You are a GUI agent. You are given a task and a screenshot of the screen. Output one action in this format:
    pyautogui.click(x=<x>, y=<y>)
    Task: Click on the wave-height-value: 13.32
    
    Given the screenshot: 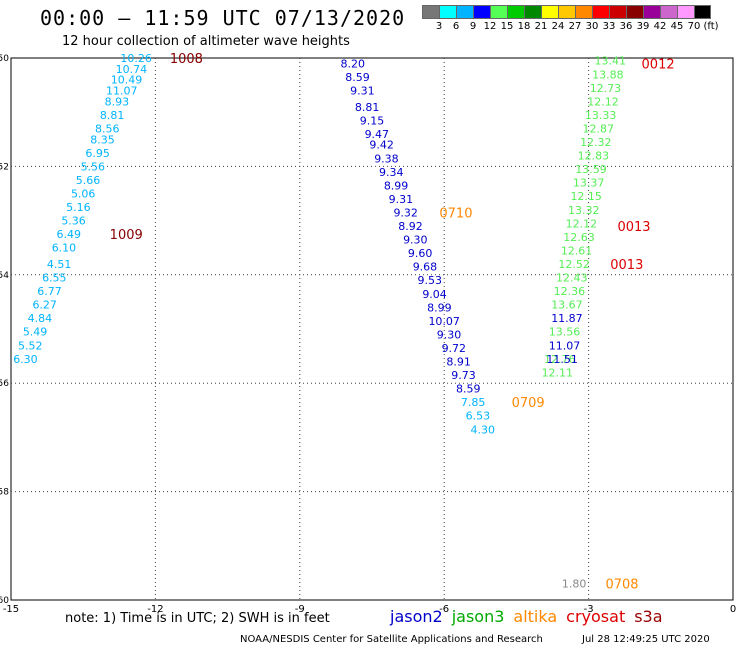 What is the action you would take?
    pyautogui.click(x=584, y=210)
    